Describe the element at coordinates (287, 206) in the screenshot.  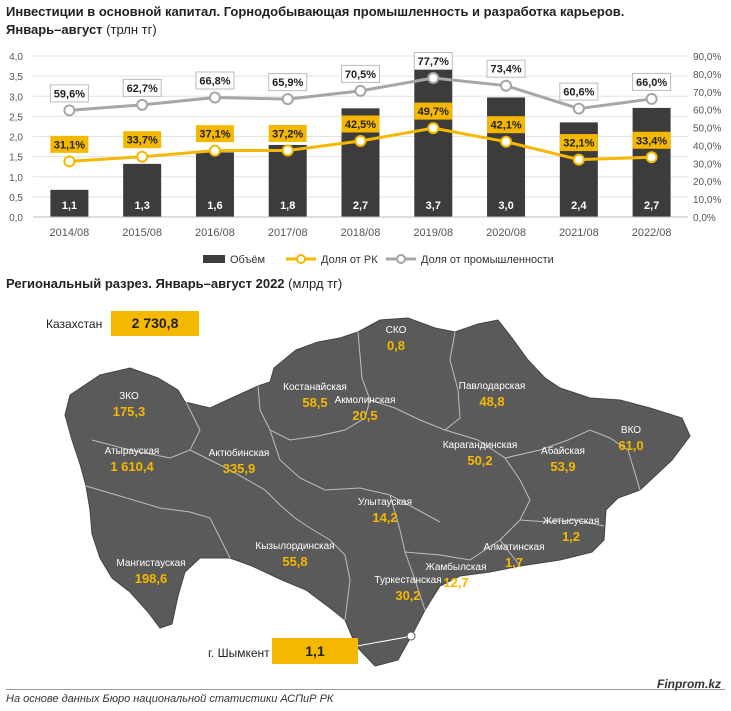
I see `bar-value-label: 1,8` at that location.